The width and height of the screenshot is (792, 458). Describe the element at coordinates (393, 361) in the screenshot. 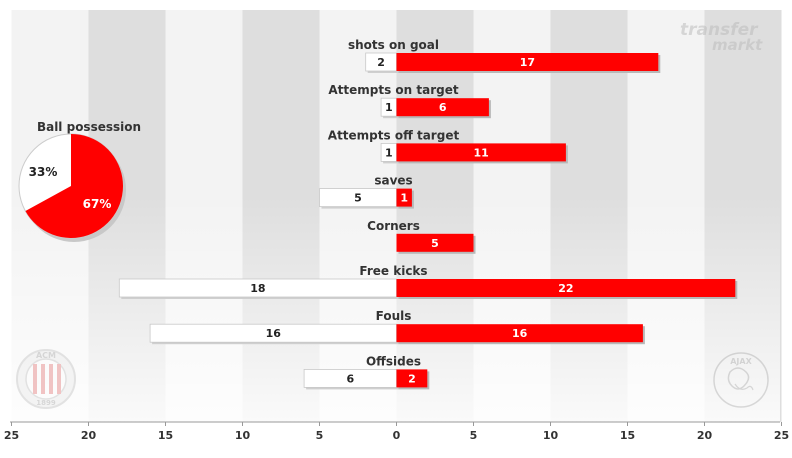

I see `stat-label: Offsides` at that location.